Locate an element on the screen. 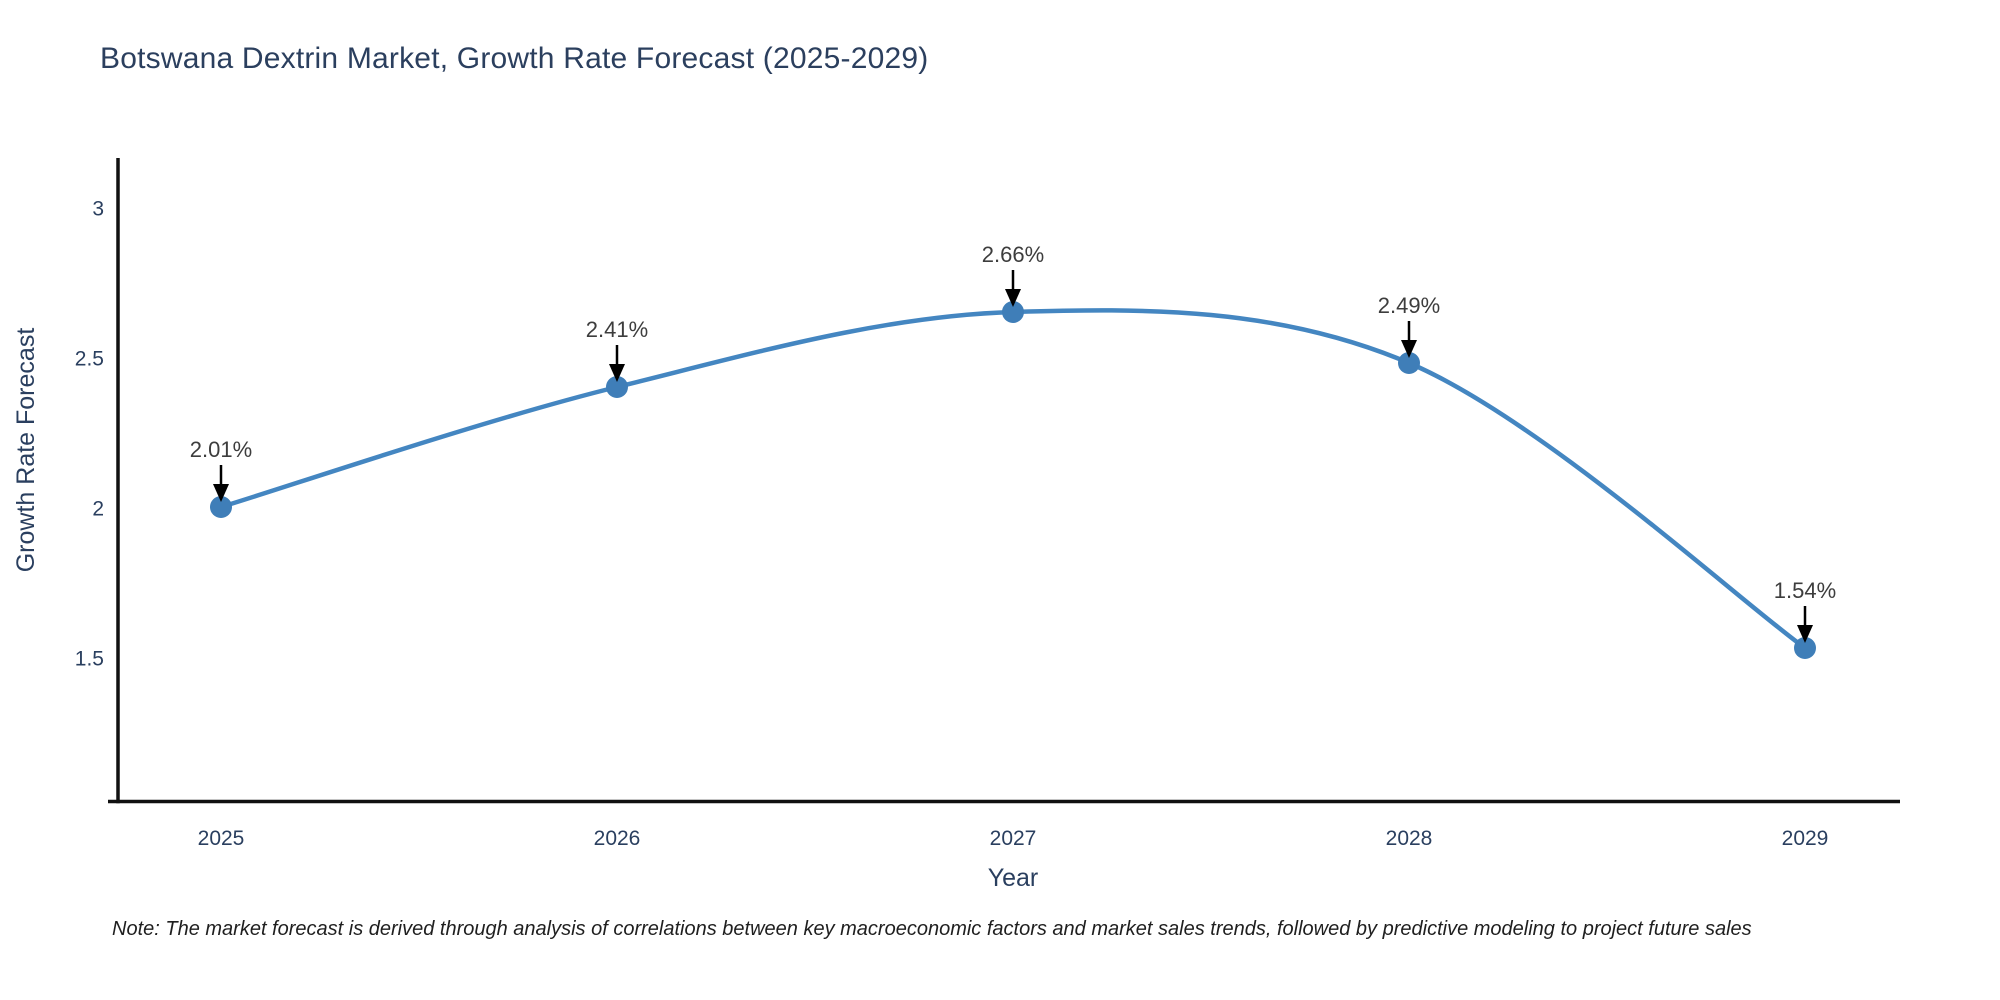 This screenshot has height=1000, width=2000. x-tick-label: 2025 is located at coordinates (221, 838).